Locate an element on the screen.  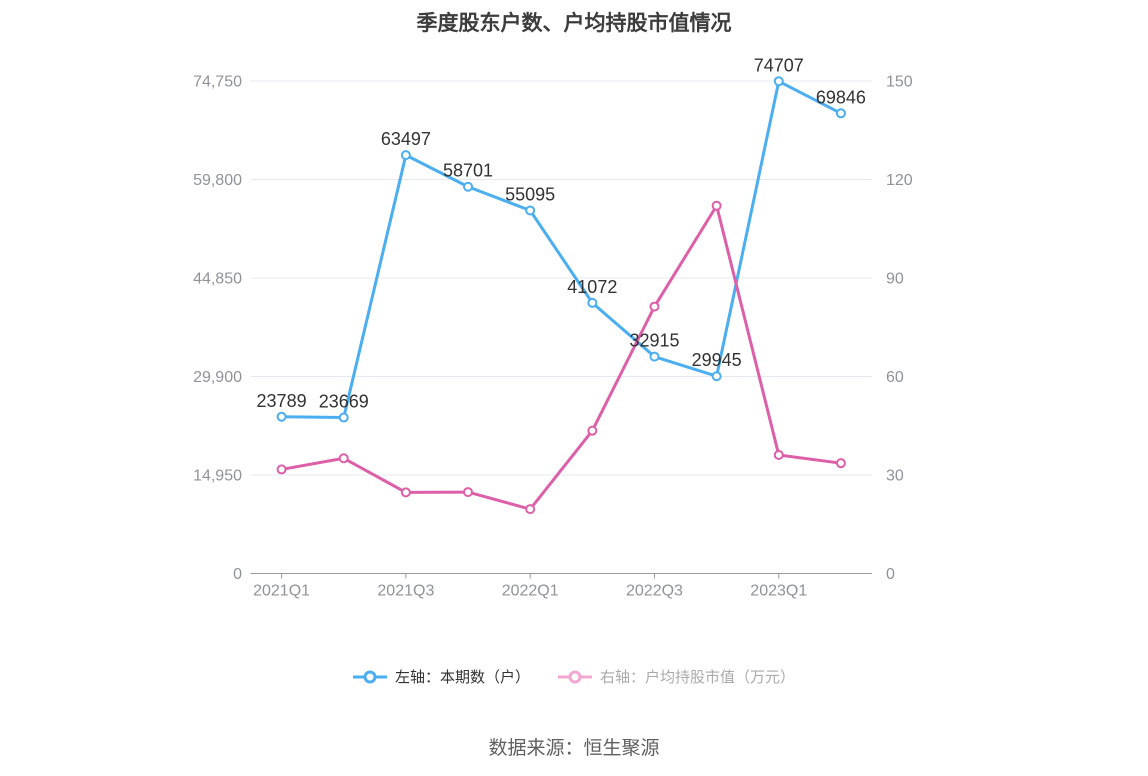
y-axis-label-left: 29,900 is located at coordinates (217, 377).